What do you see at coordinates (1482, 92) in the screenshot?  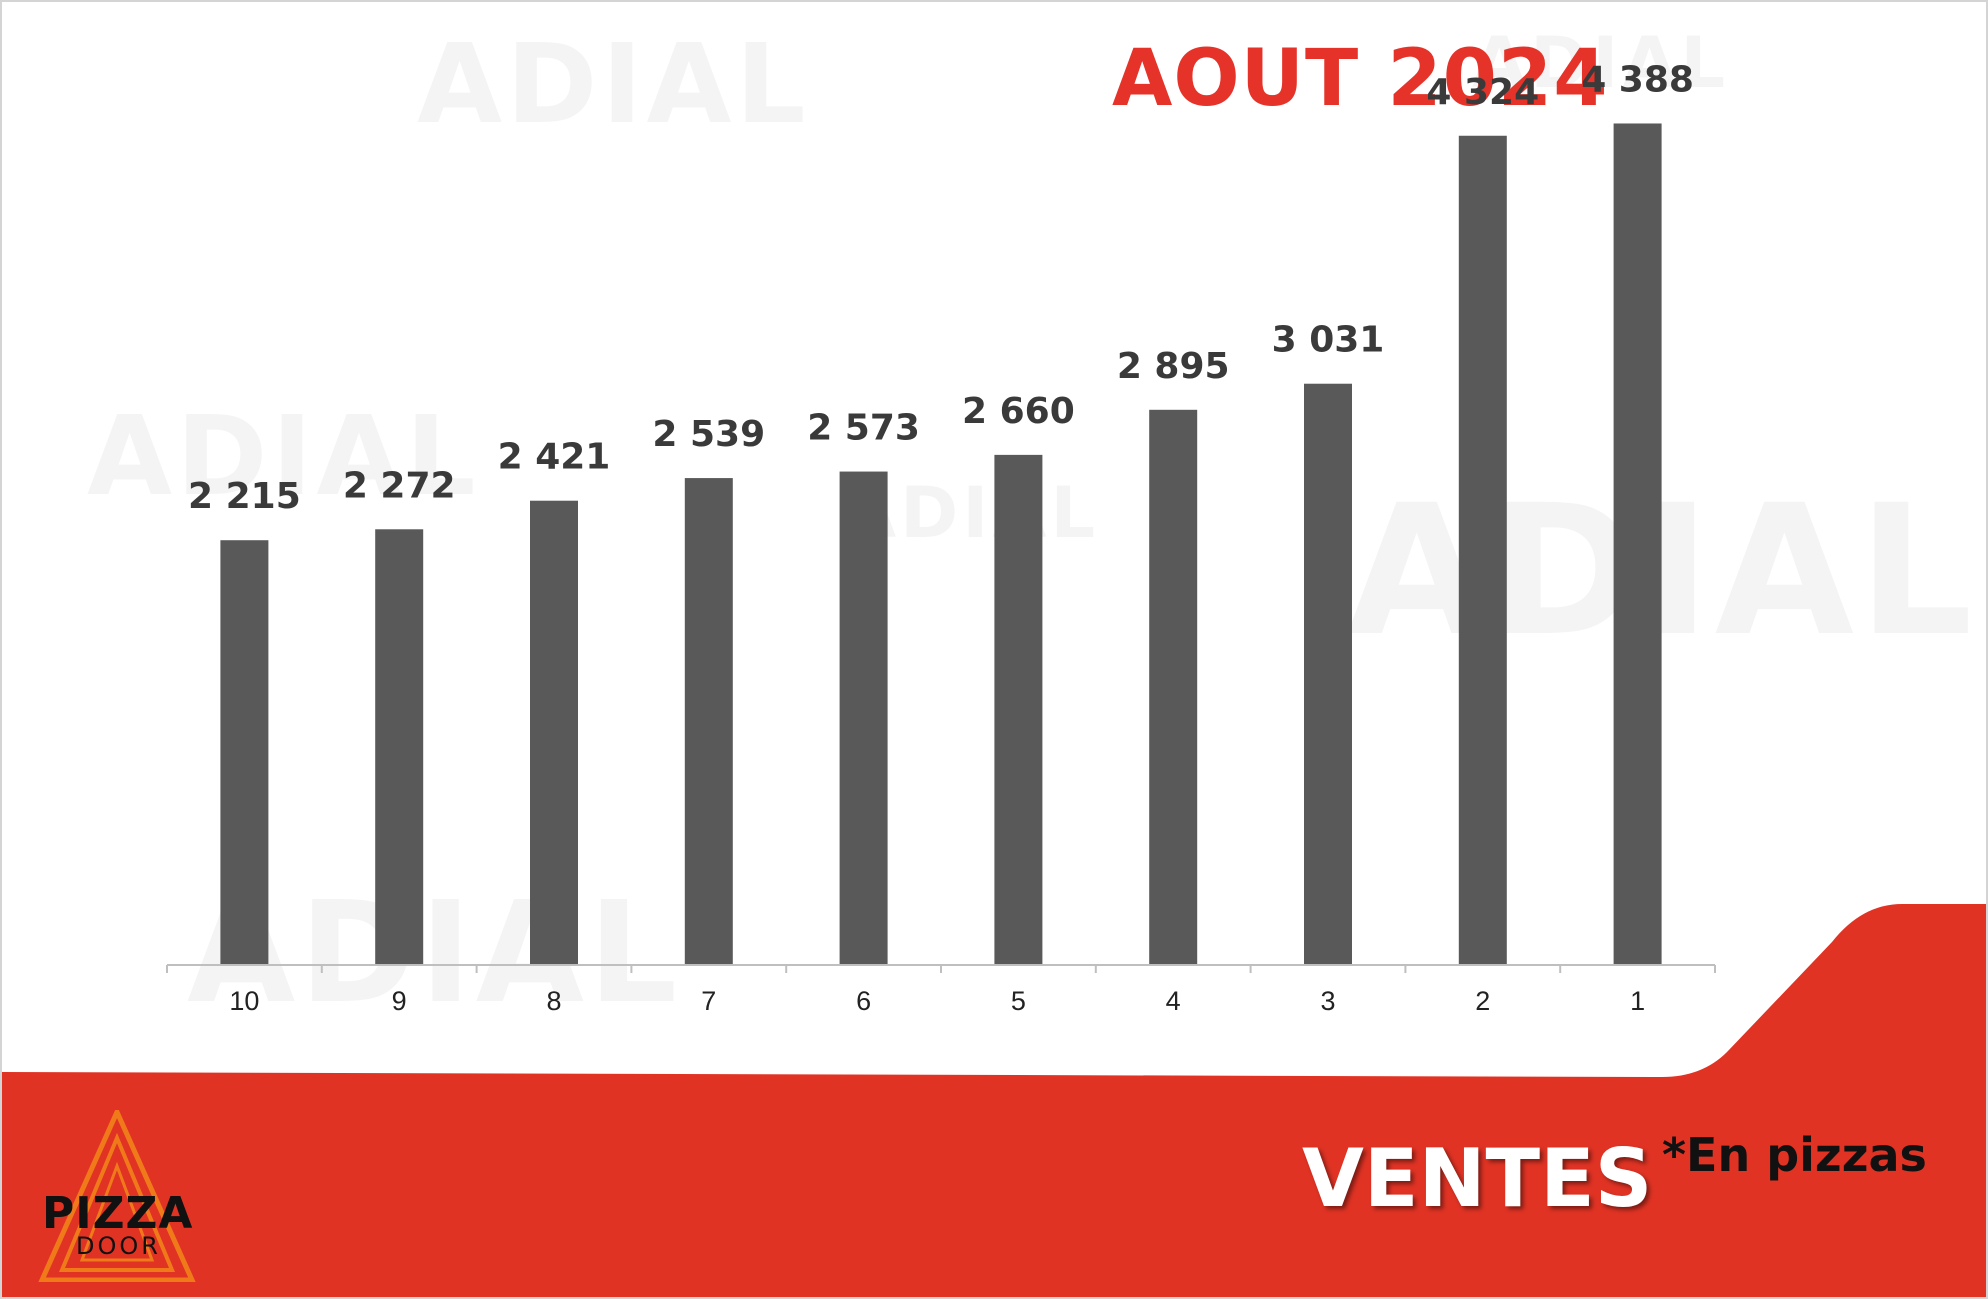 I see `data-label-2: 4 324` at bounding box center [1482, 92].